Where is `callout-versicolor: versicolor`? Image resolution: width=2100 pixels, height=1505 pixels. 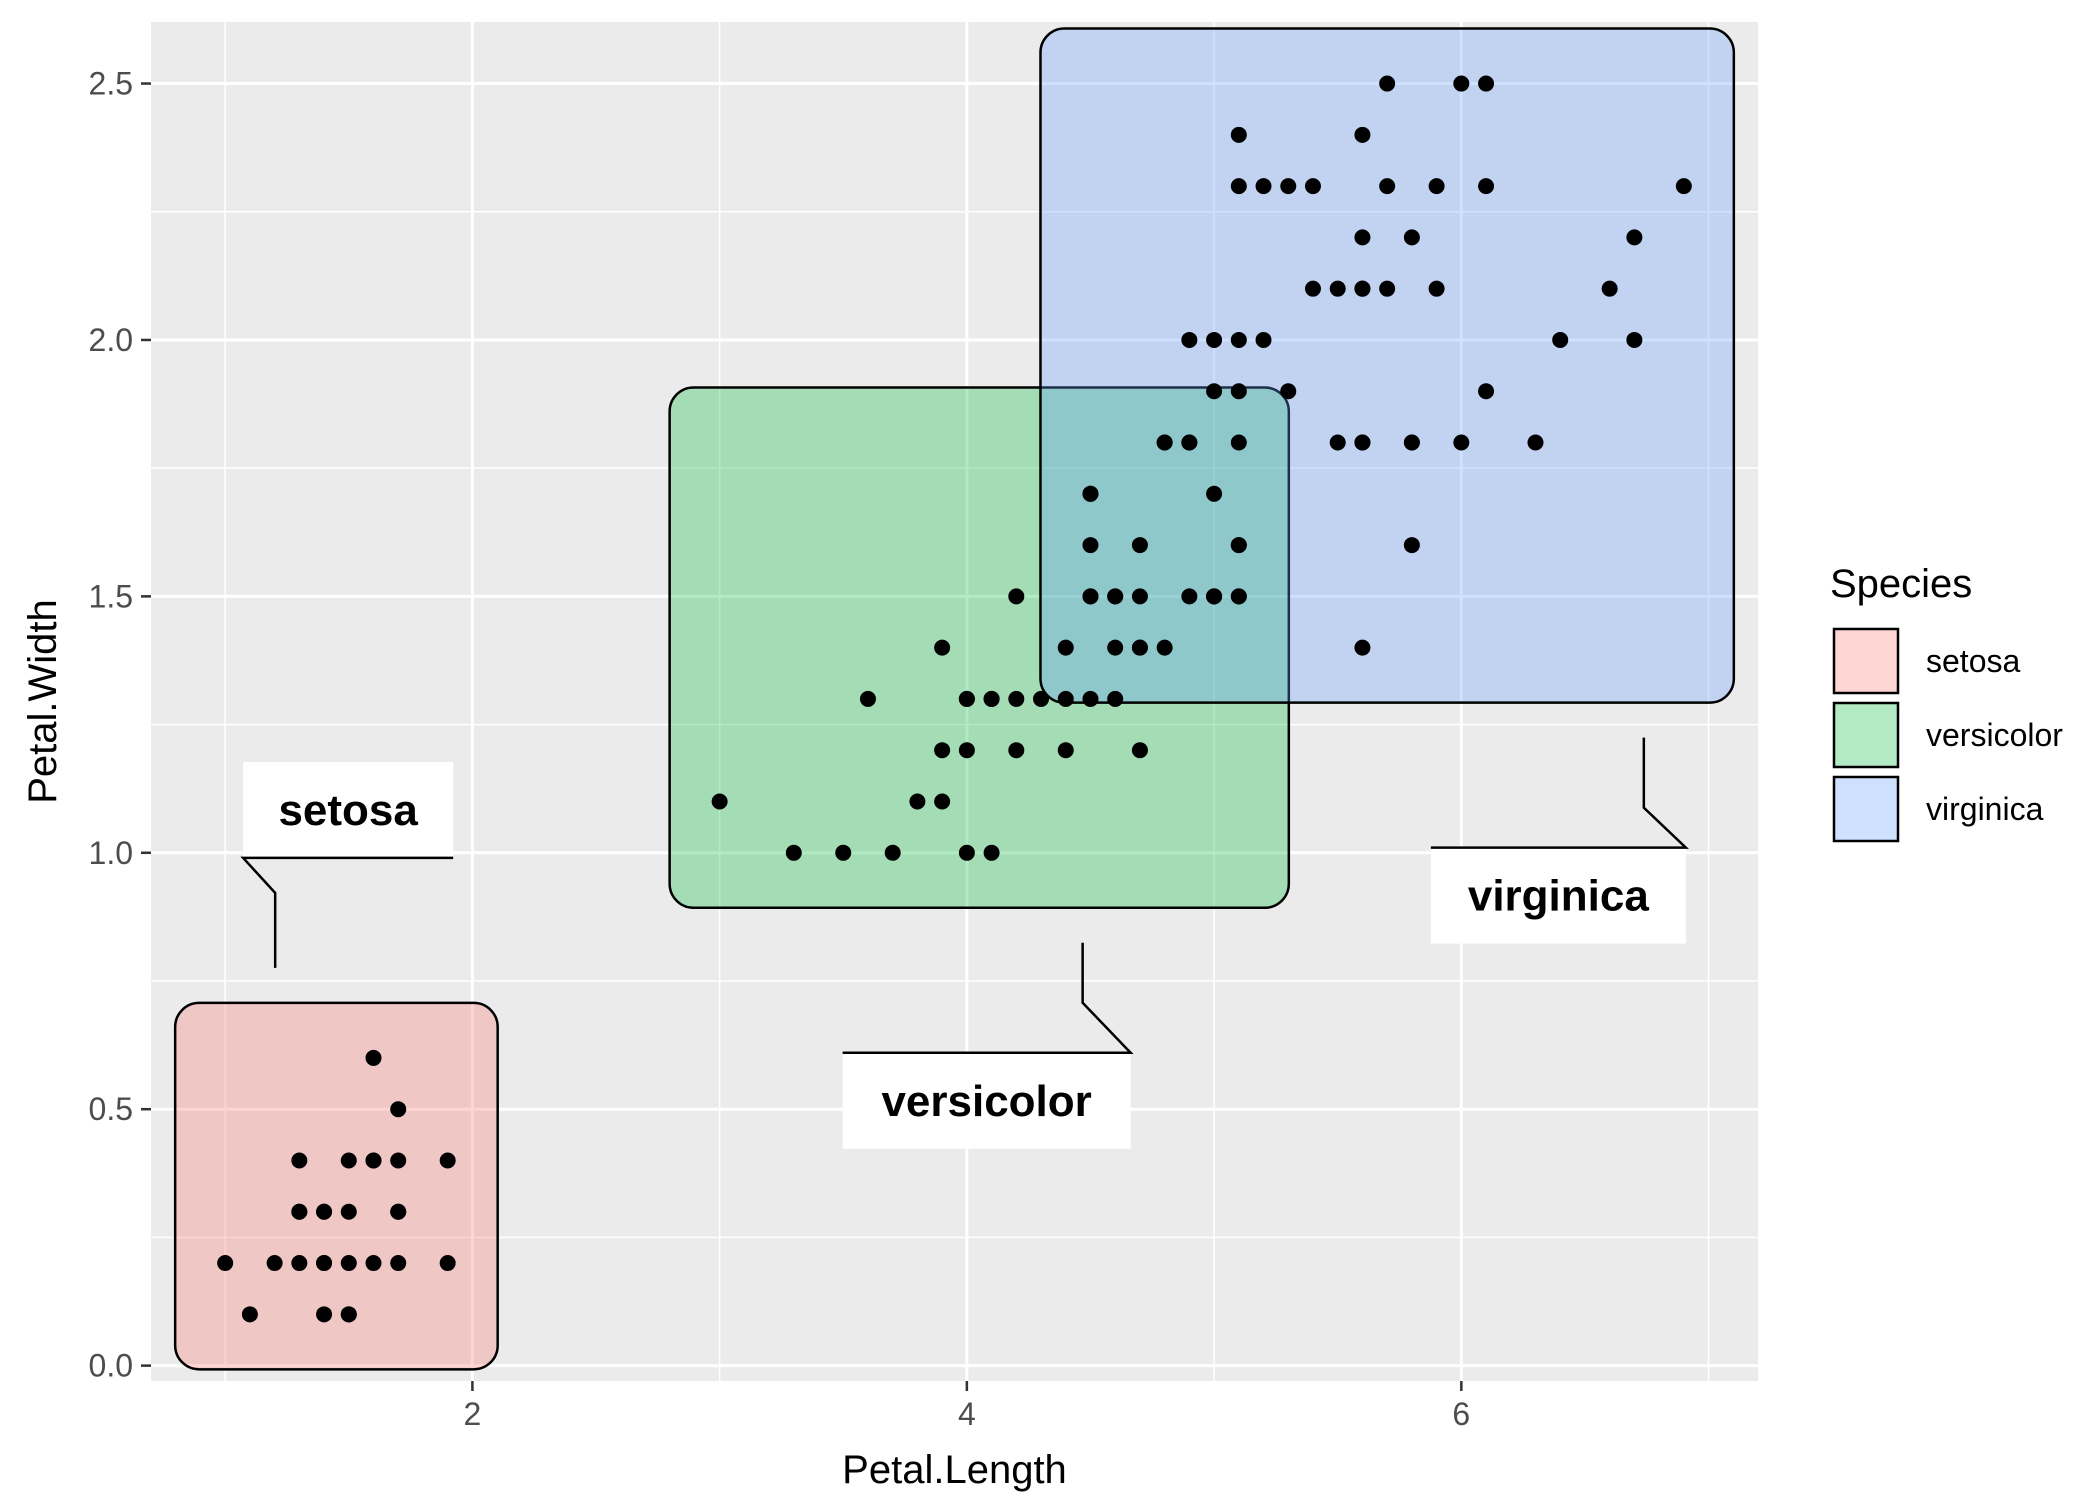
callout-versicolor: versicolor is located at coordinates (988, 1045).